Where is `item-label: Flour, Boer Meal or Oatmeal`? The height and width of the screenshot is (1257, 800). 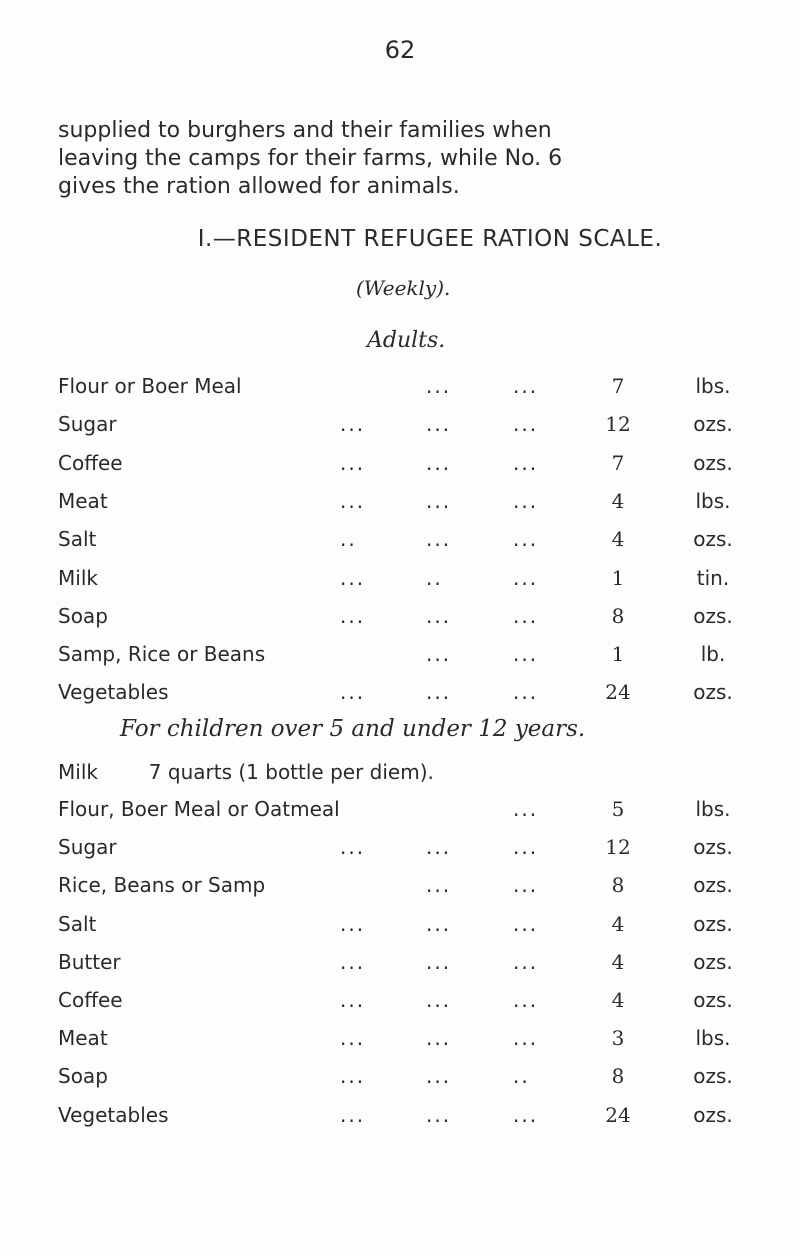 item-label: Flour, Boer Meal or Oatmeal is located at coordinates (199, 809).